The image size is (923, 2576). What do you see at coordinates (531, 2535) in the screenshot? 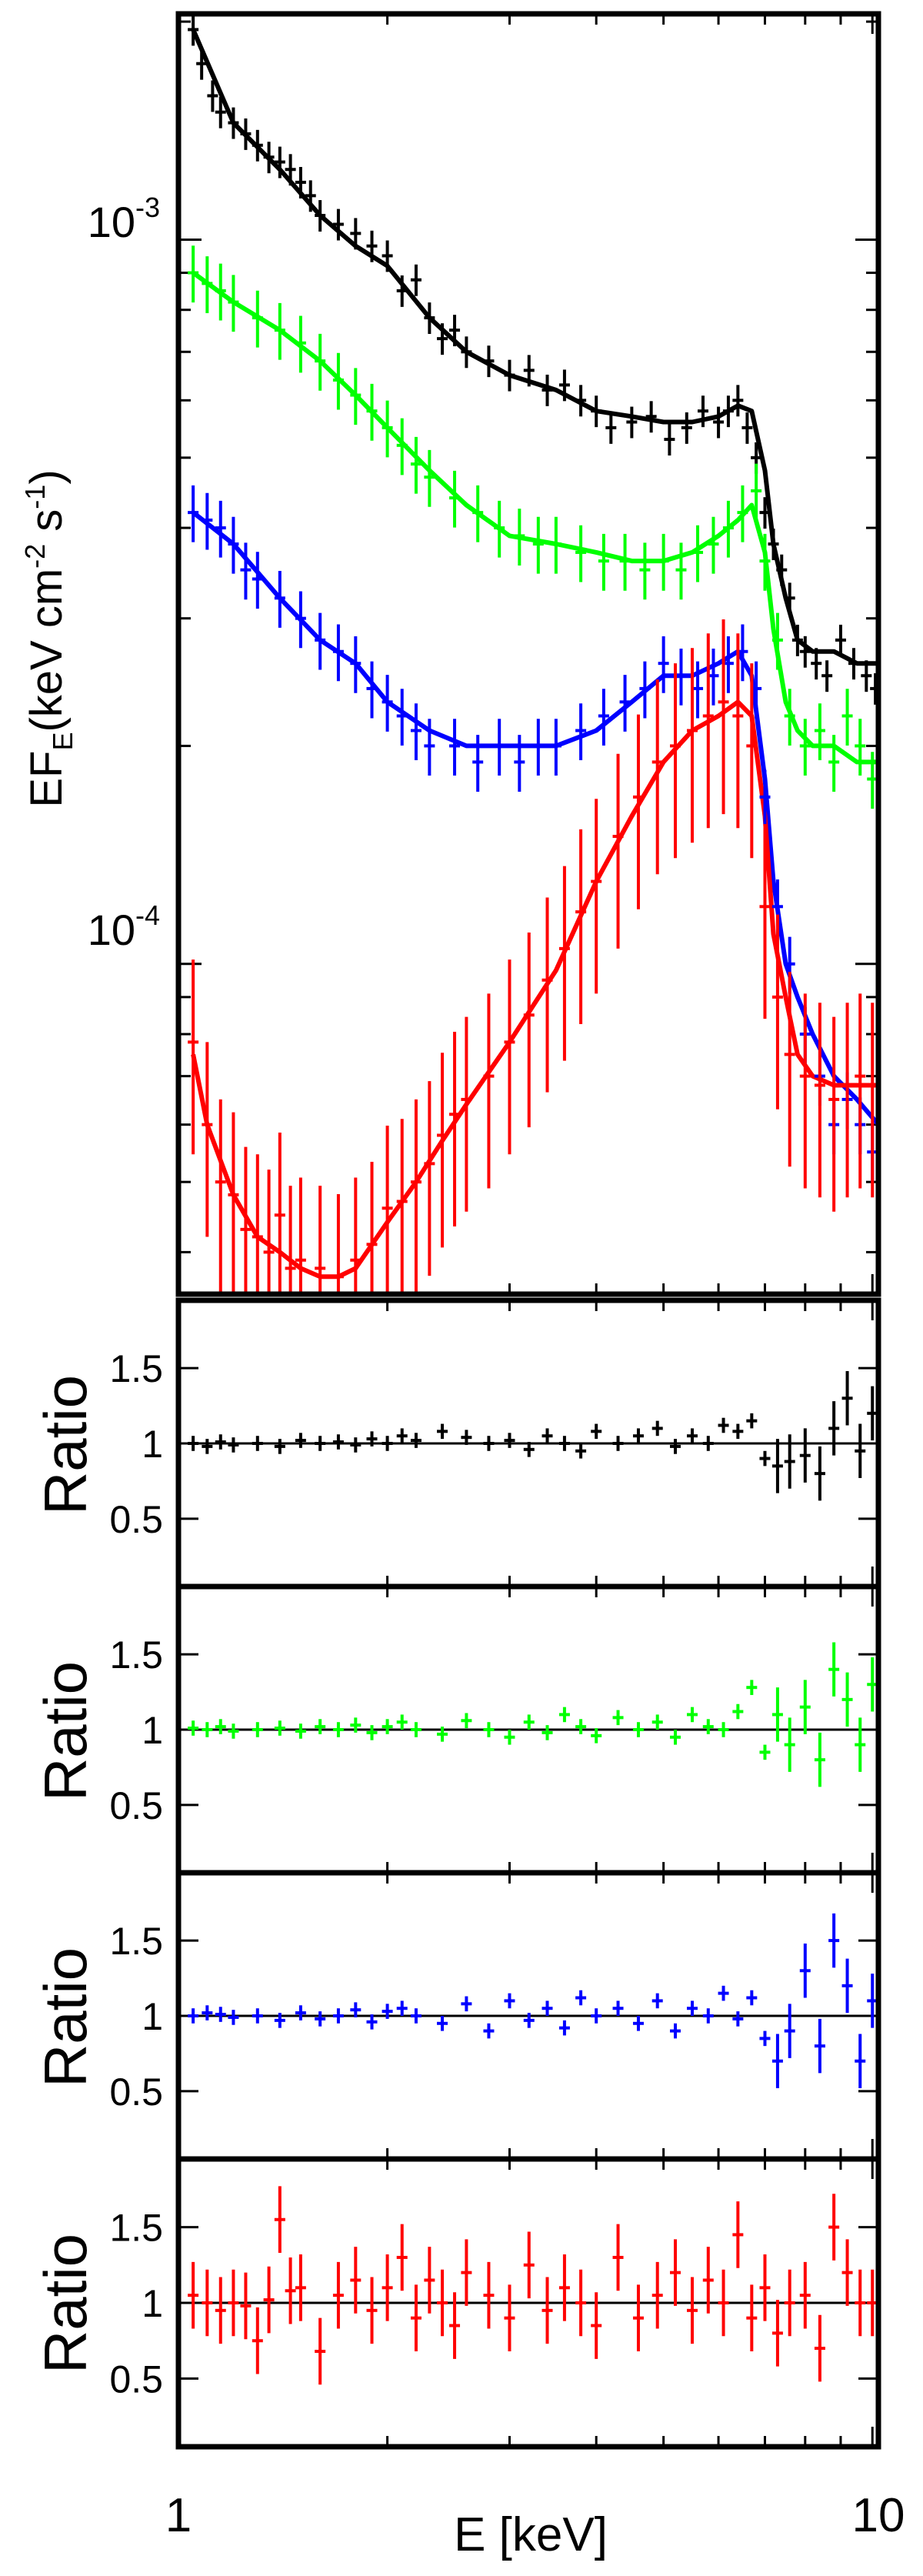
I see `x-axis-label: E [keV]` at bounding box center [531, 2535].